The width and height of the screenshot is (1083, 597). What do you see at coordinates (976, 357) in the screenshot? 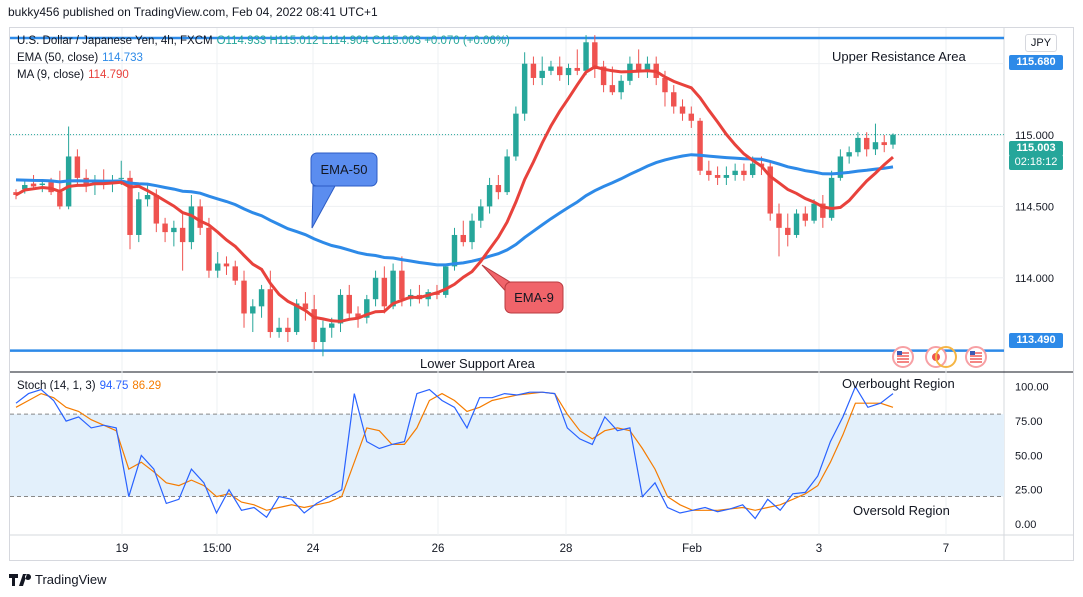
I see `flag-ring` at bounding box center [976, 357].